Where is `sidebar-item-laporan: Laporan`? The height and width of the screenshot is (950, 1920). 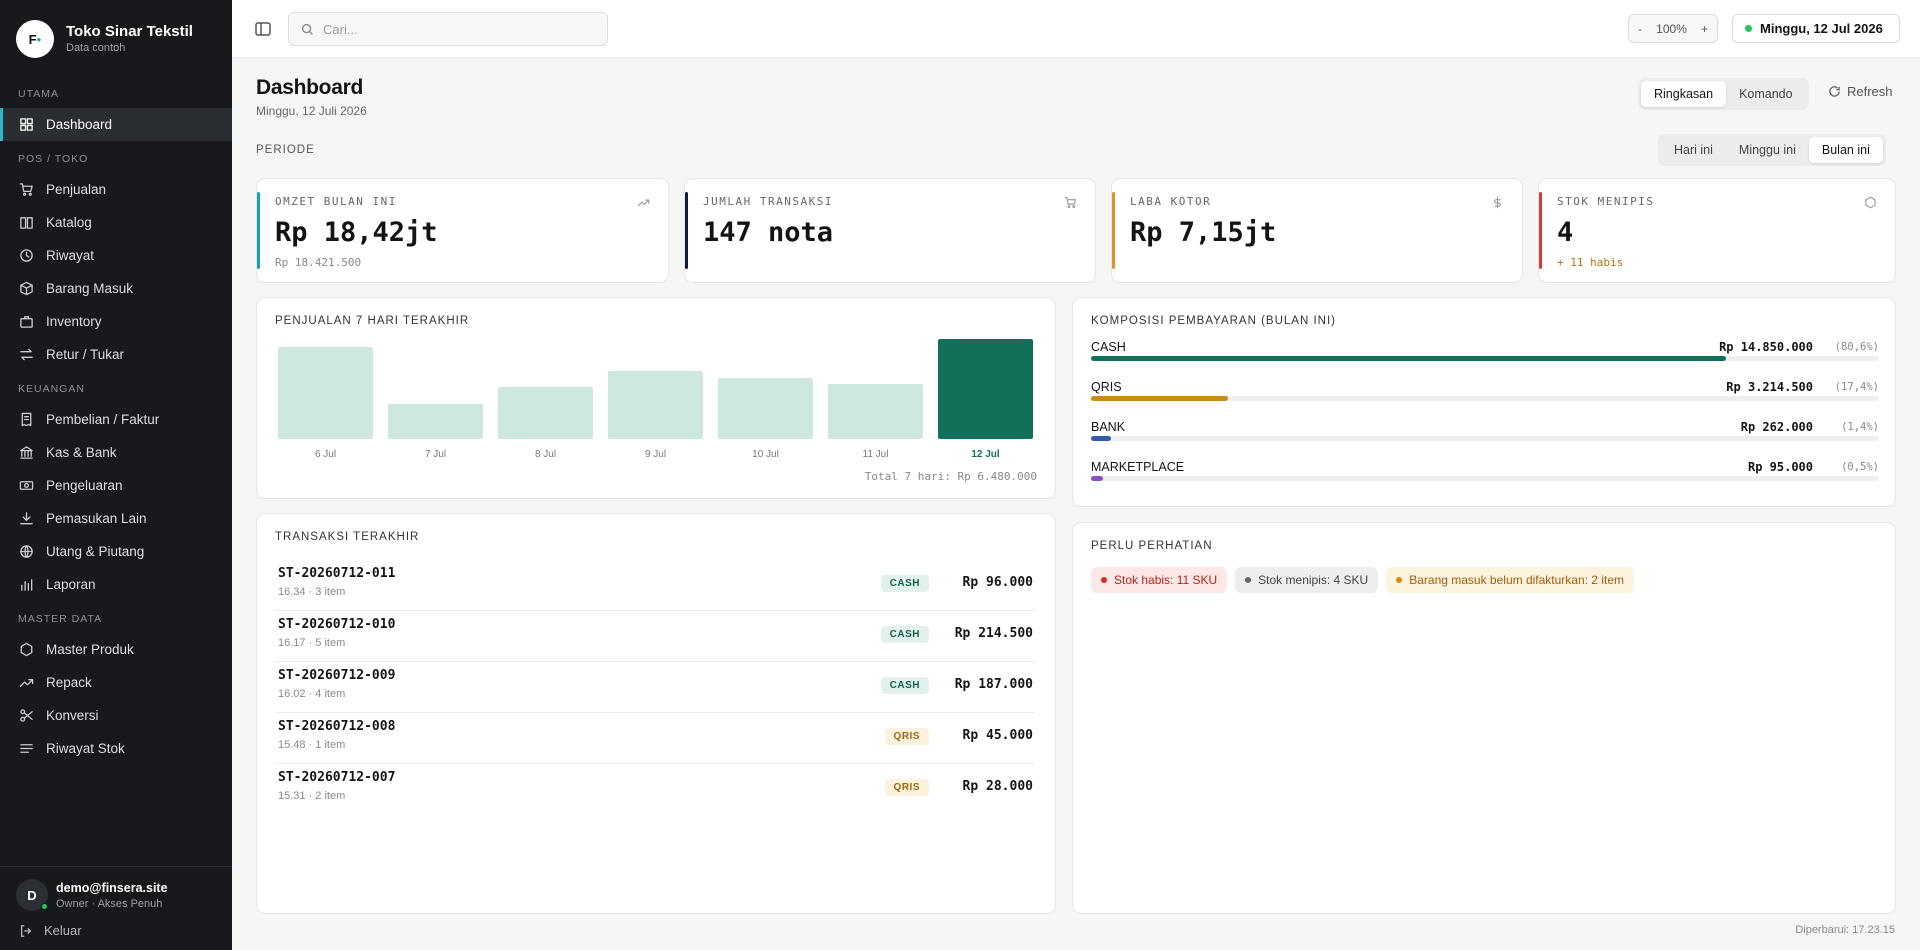
sidebar-item-laporan: Laporan is located at coordinates (116, 584).